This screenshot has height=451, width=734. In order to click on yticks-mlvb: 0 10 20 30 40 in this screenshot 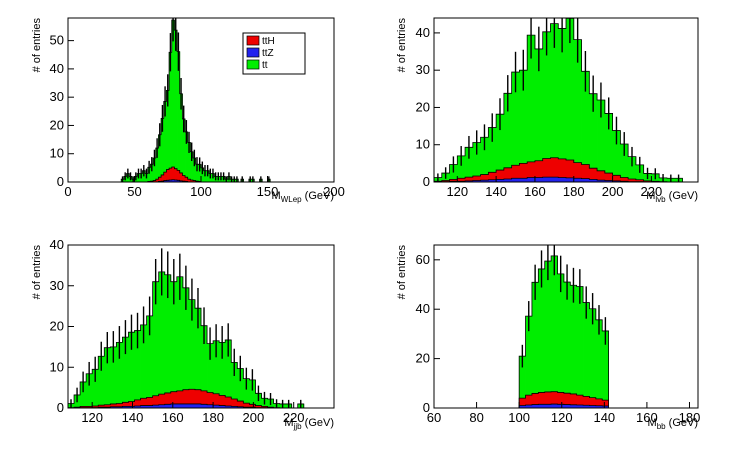, I will do `click(428, 107)`.